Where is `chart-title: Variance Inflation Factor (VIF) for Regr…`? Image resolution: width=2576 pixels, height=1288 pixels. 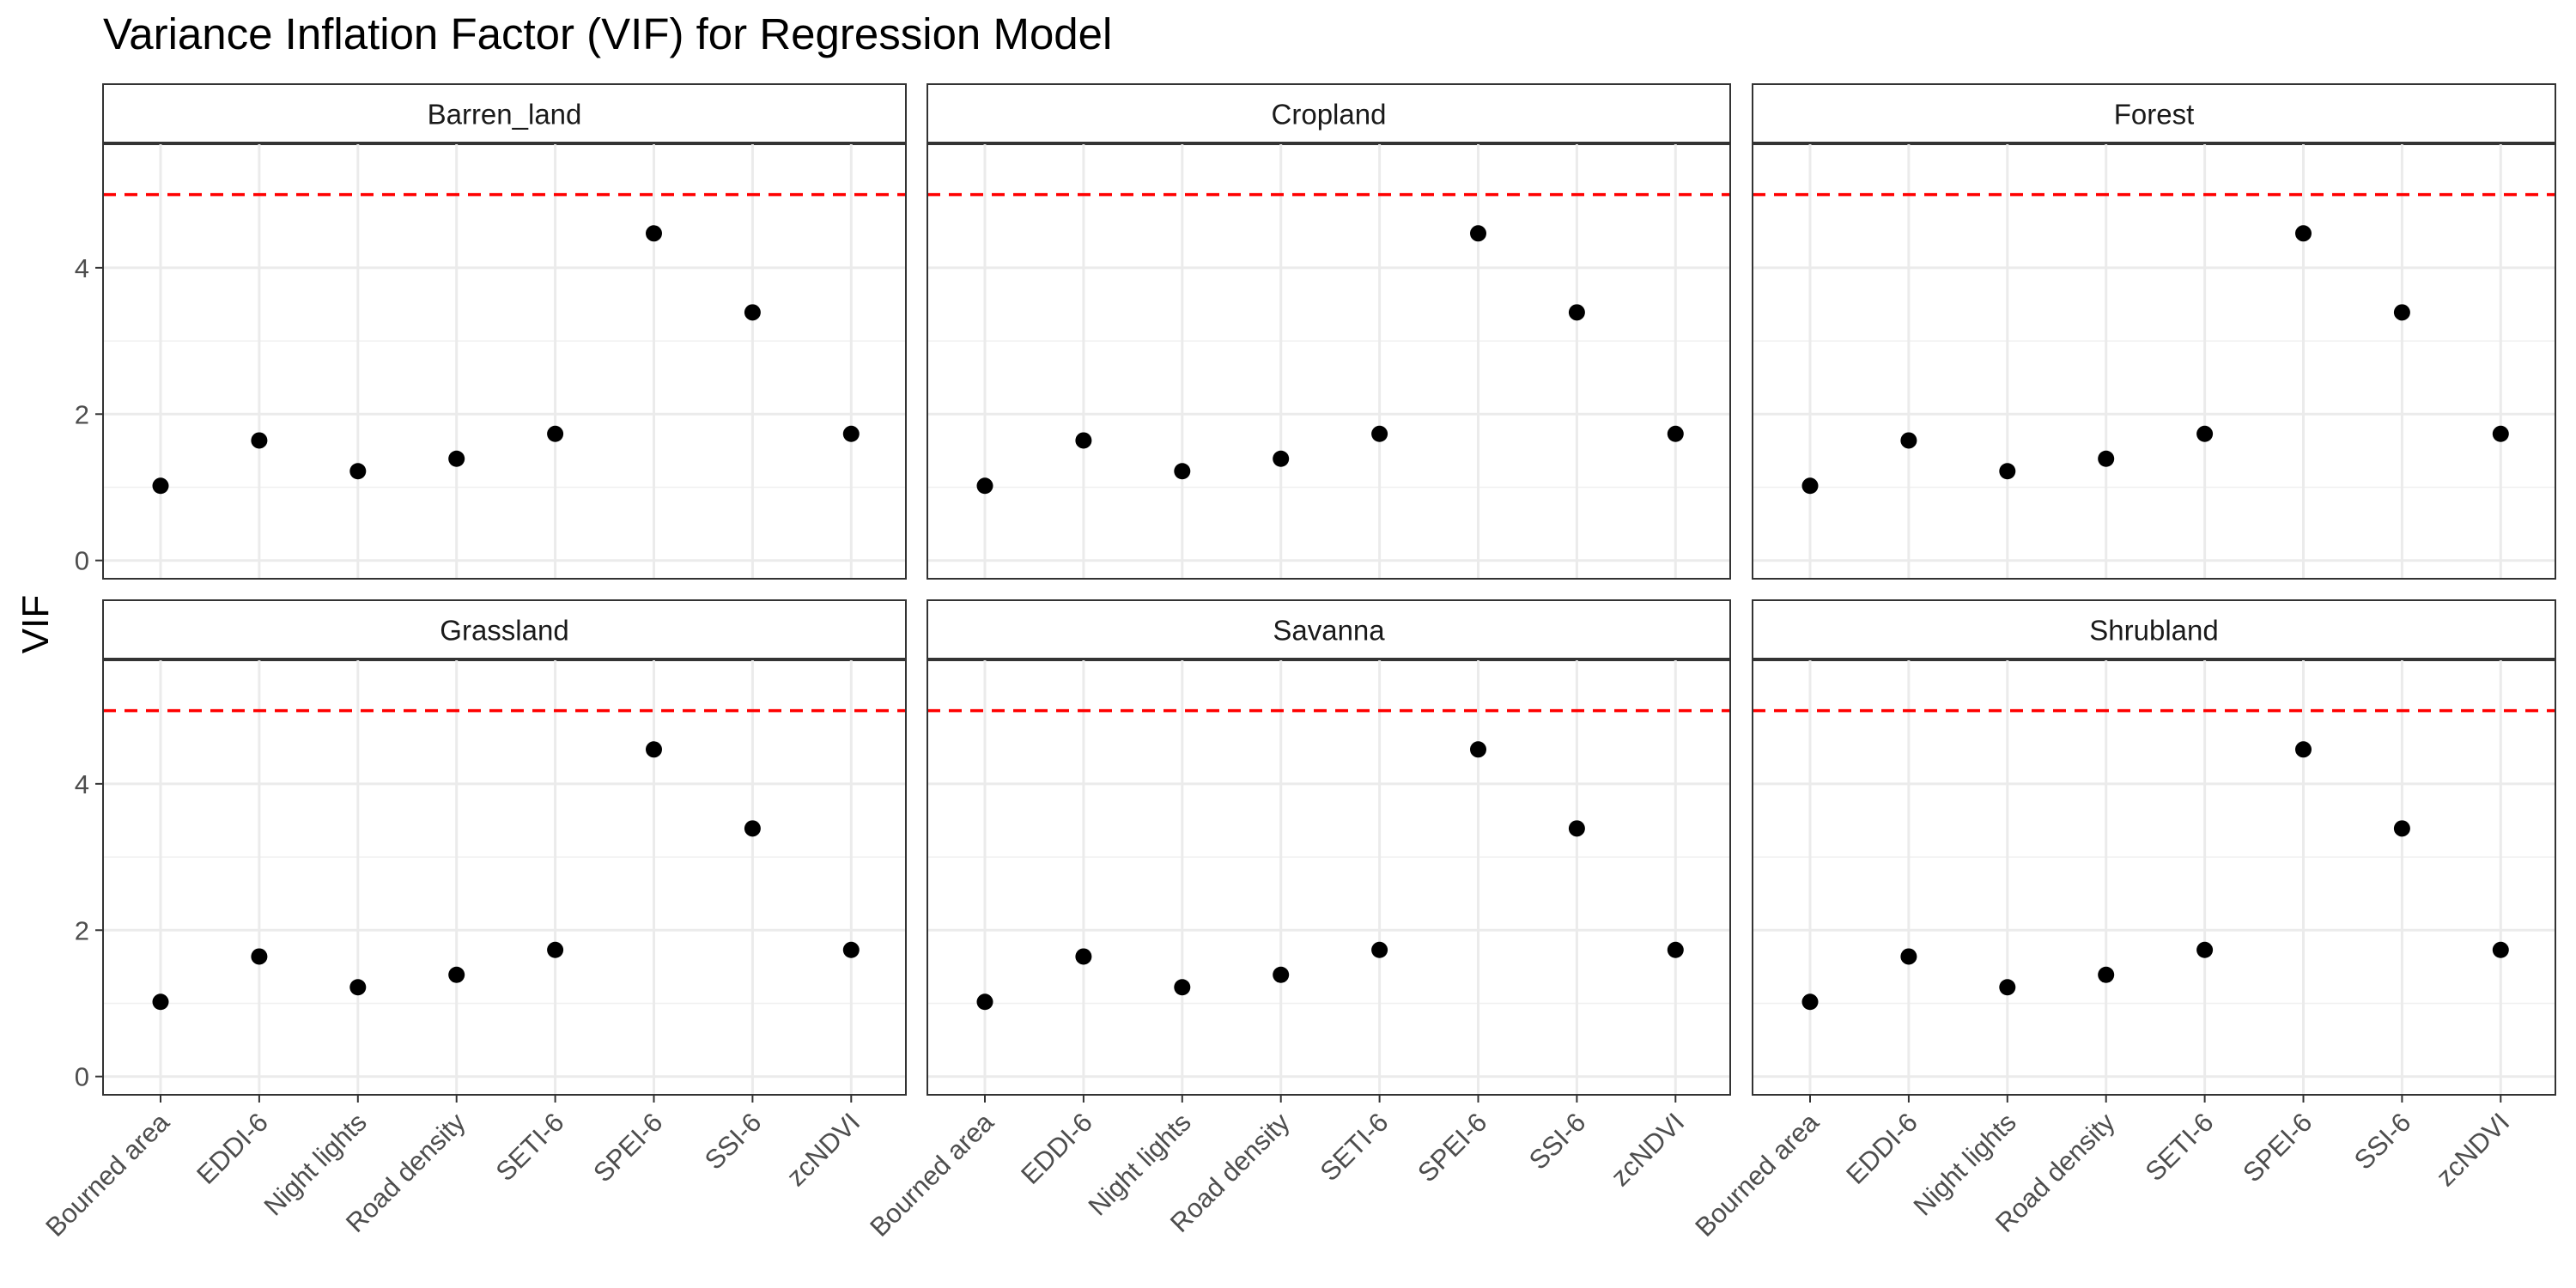
chart-title: Variance Inflation Factor (VIF) for Regr… is located at coordinates (607, 33).